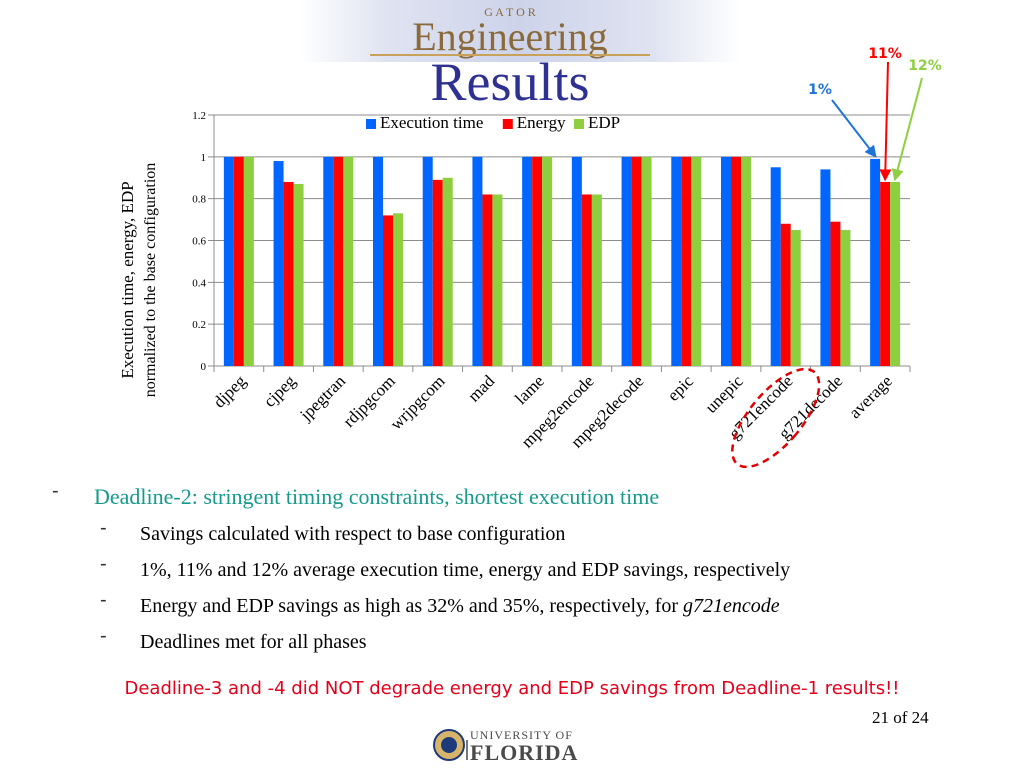  Describe the element at coordinates (746, 261) in the screenshot. I see `bar-edp-unepic` at that location.